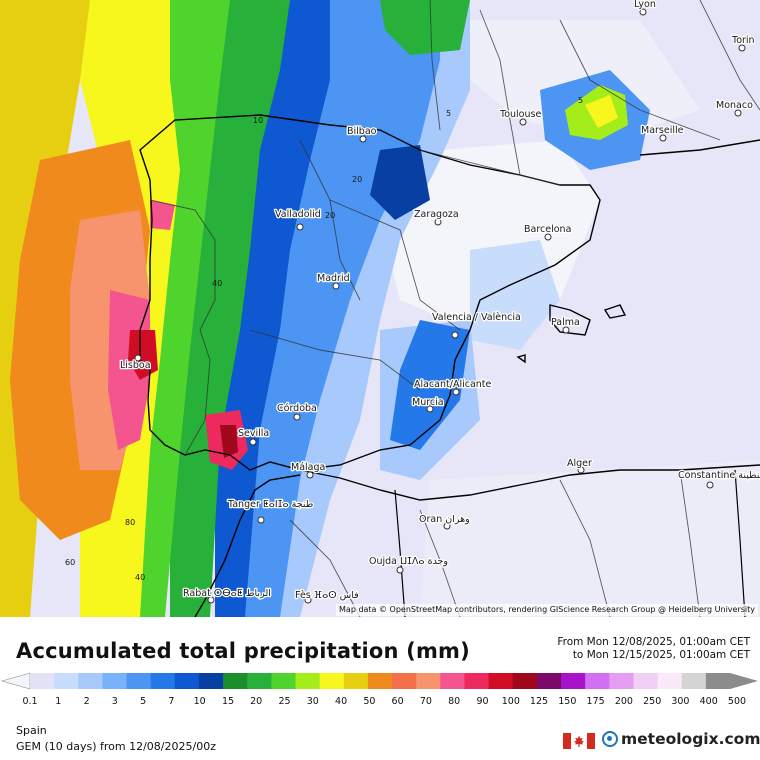 This screenshot has height=760, width=760. I want to click on legend-tick-label: 125, so click(539, 701).